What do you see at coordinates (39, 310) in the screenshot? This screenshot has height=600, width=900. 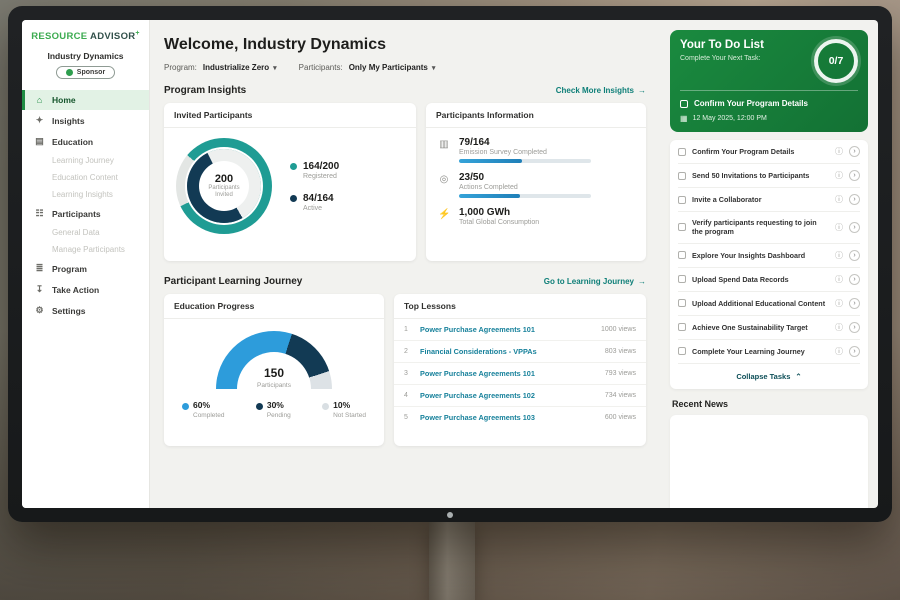 I see `gear-icon: ⚙` at bounding box center [39, 310].